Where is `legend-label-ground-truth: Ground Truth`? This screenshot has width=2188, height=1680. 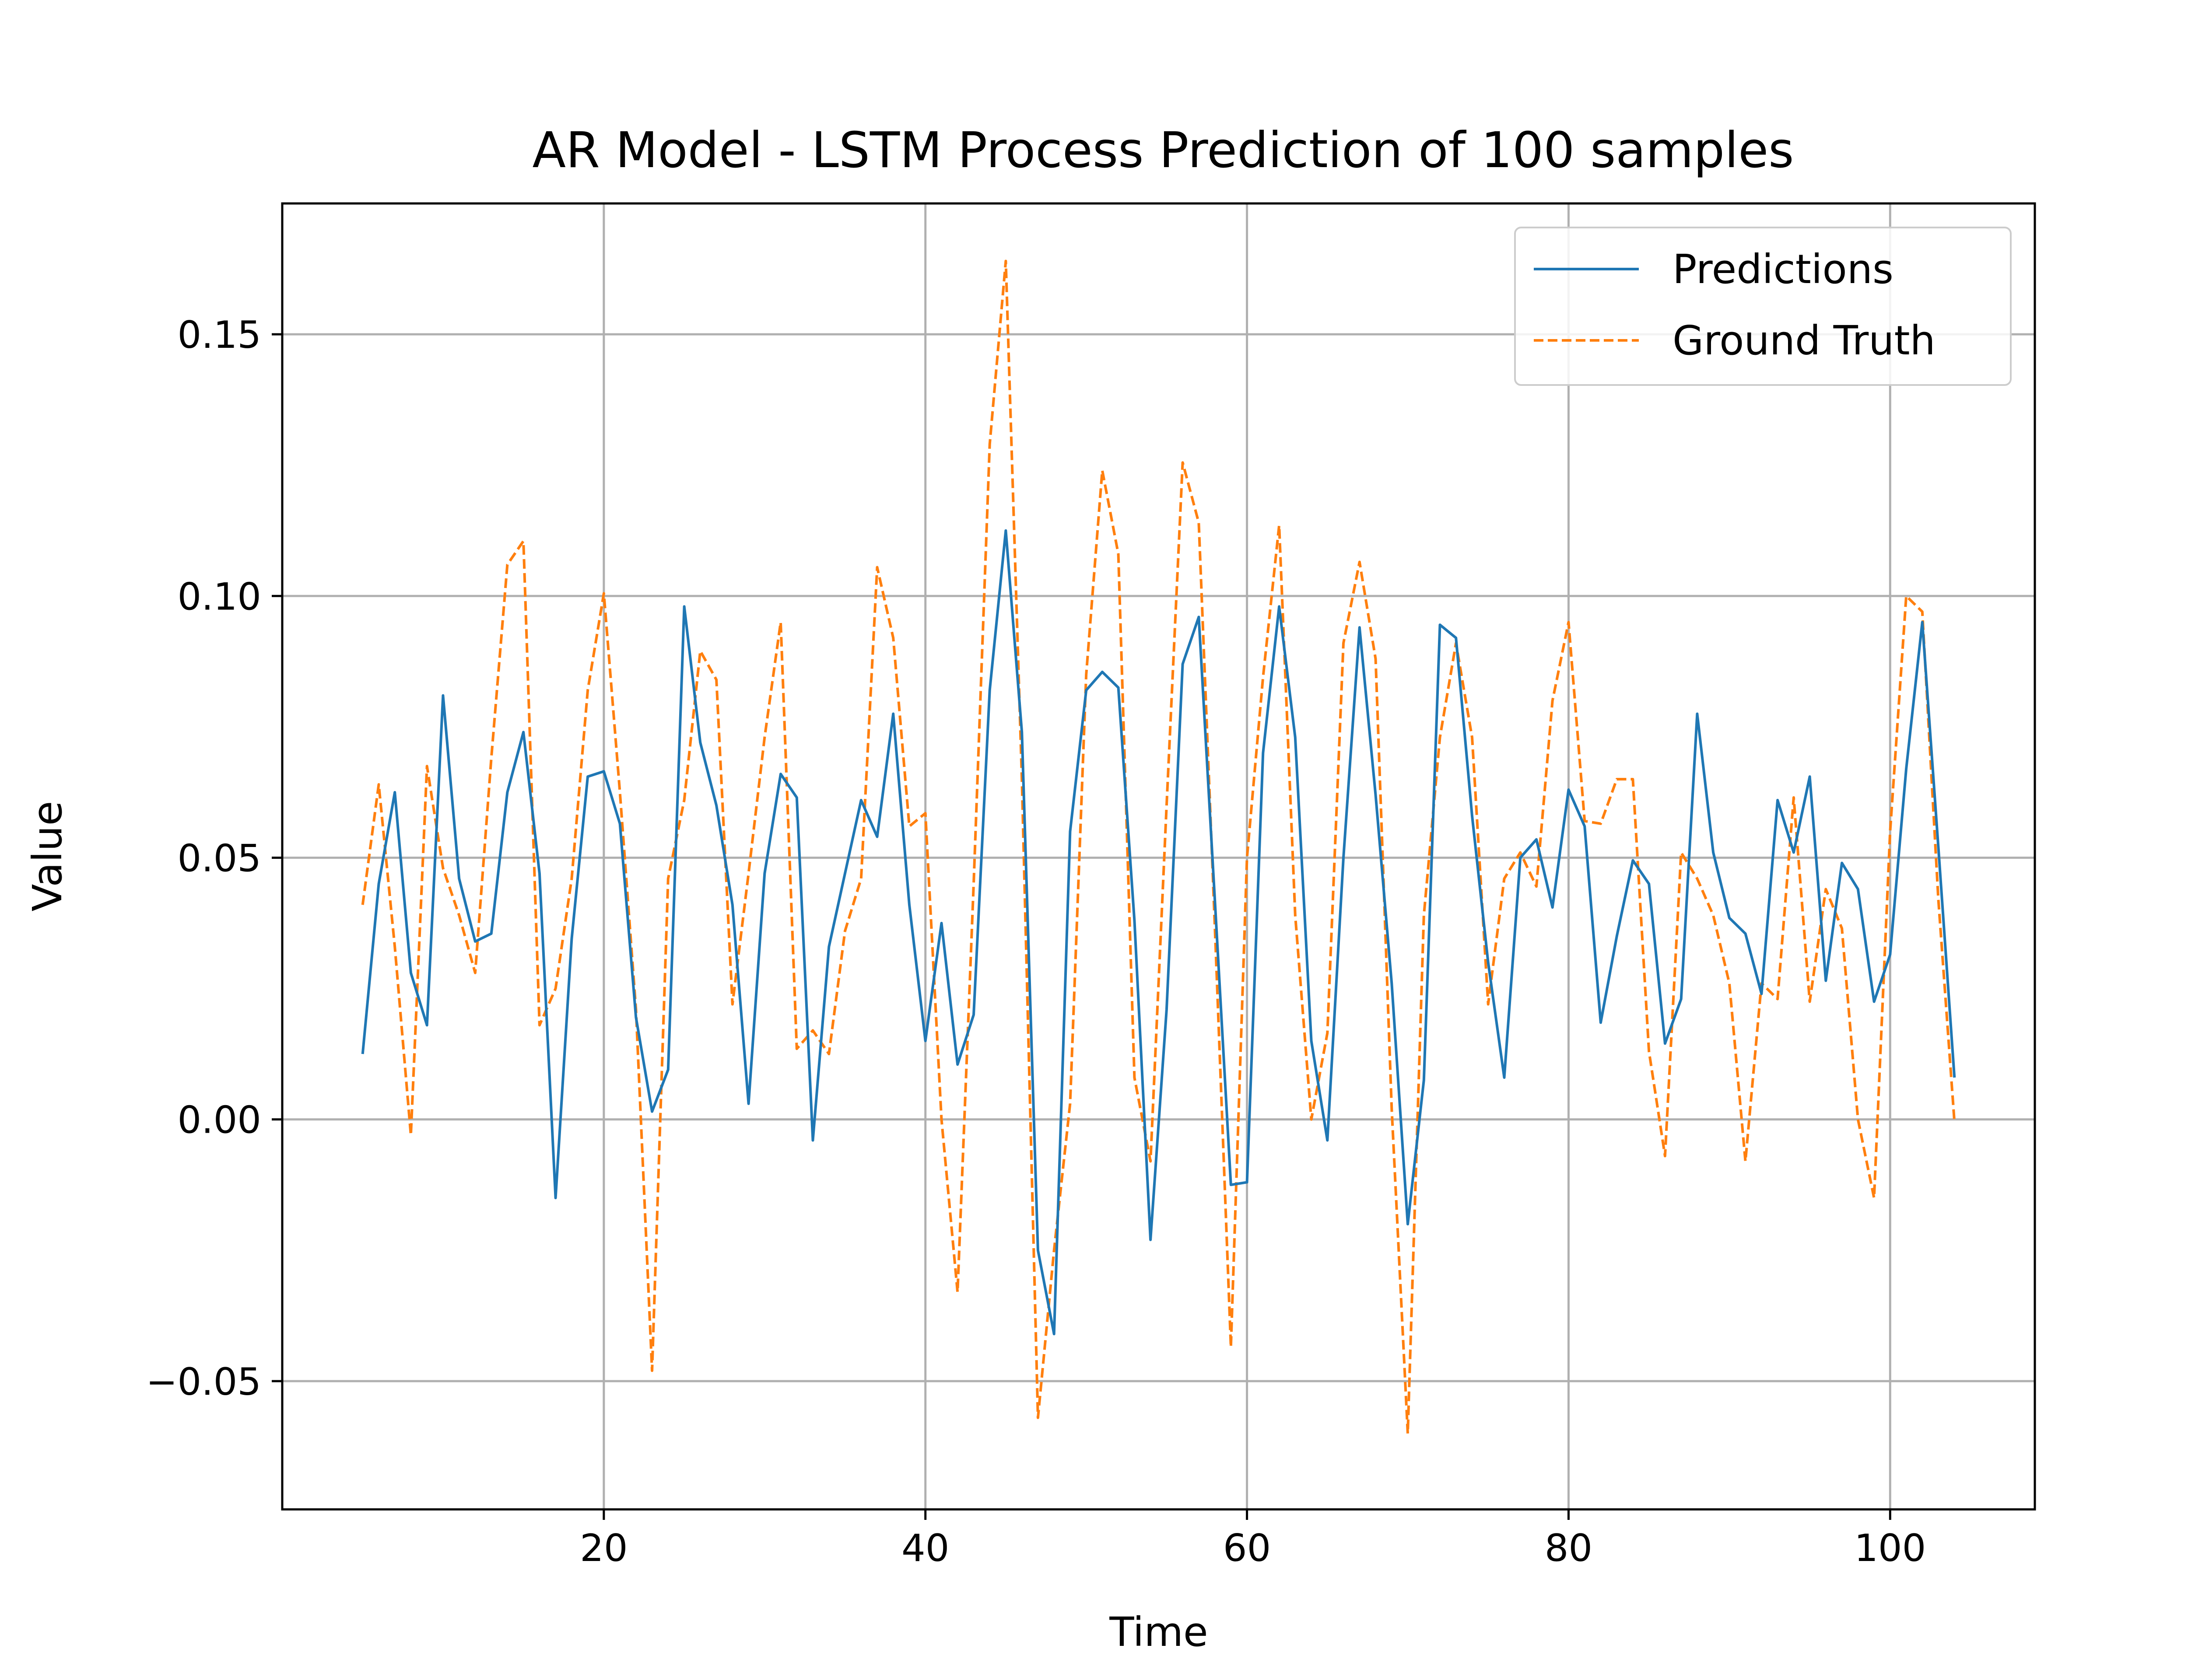
legend-label-ground-truth: Ground Truth is located at coordinates (1804, 340).